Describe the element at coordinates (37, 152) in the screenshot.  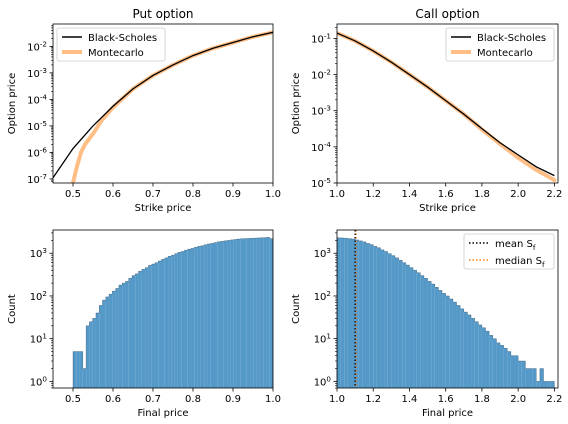
I see `y-tick-label: 10⁻⁶` at that location.